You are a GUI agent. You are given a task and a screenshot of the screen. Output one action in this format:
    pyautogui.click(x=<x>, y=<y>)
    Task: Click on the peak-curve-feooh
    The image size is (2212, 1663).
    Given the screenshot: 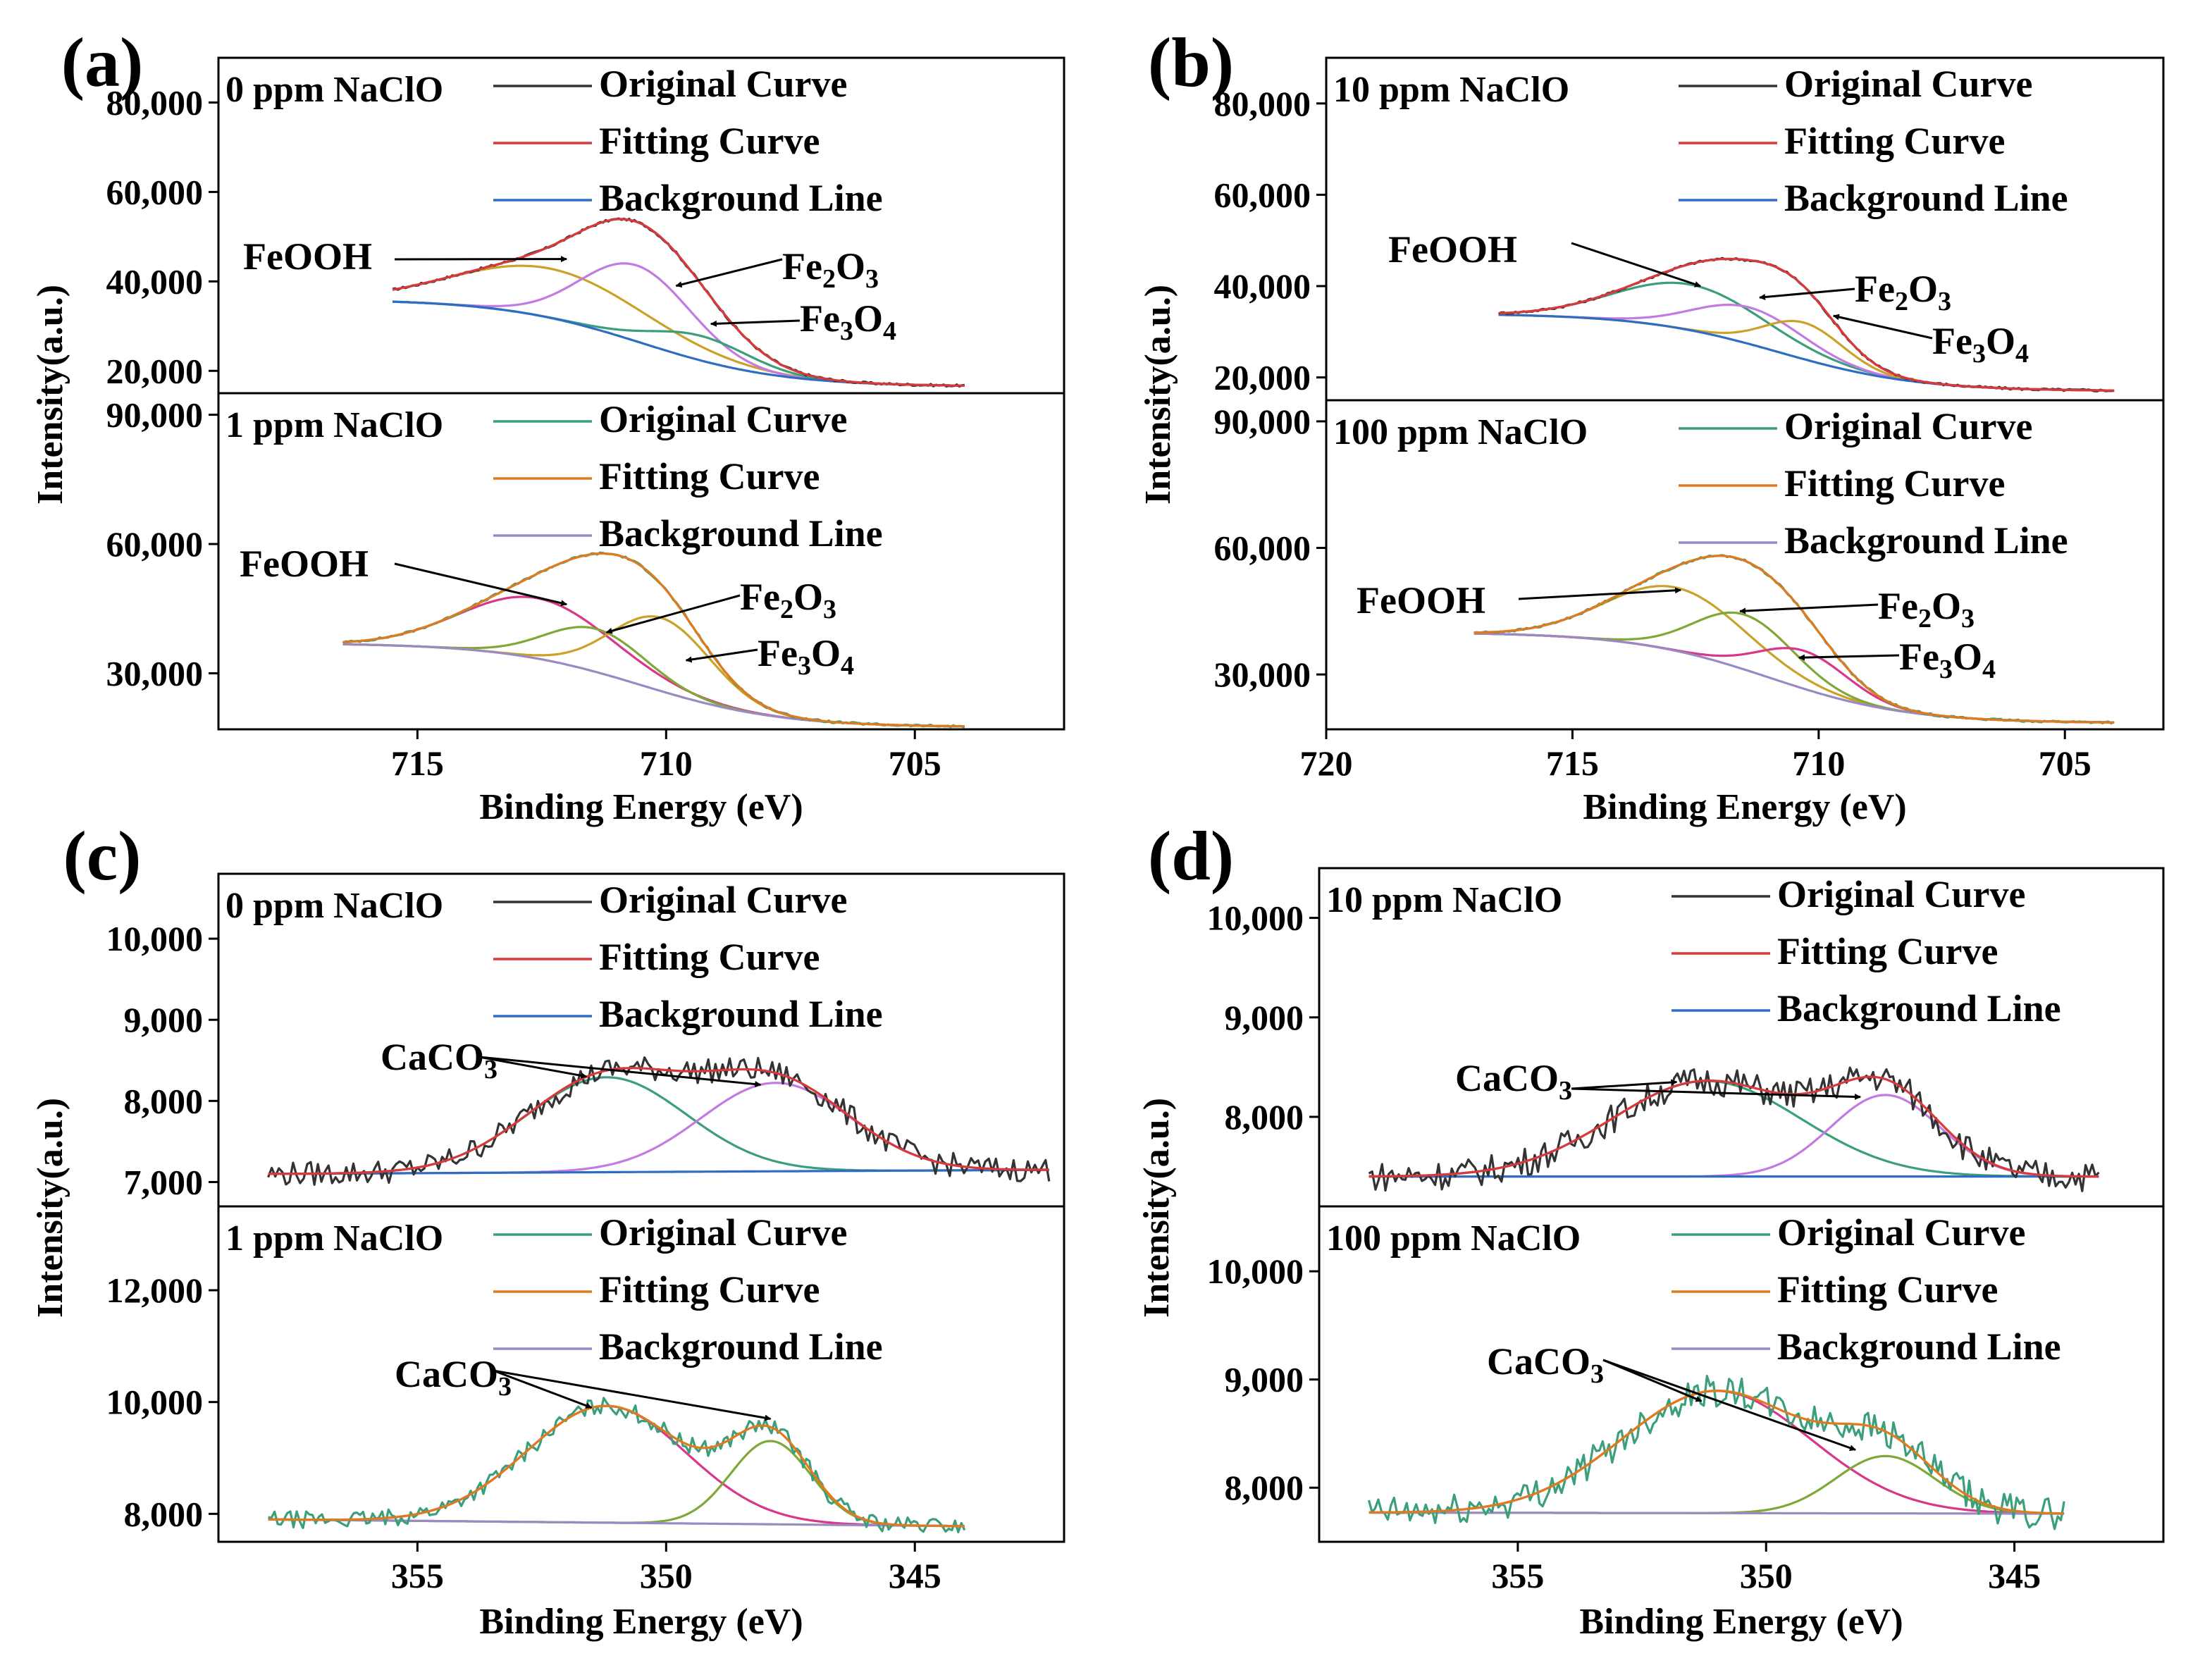 What is the action you would take?
    pyautogui.click(x=1794, y=654)
    